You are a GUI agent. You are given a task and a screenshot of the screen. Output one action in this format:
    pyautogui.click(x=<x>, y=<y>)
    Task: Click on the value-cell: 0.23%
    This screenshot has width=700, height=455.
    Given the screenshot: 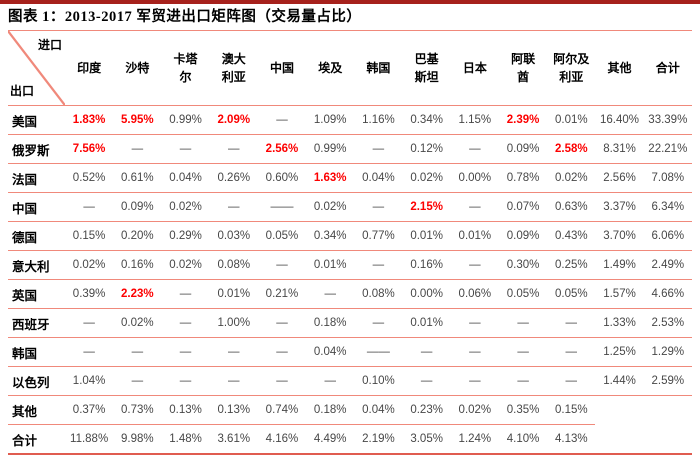 What is the action you would take?
    pyautogui.click(x=426, y=410)
    